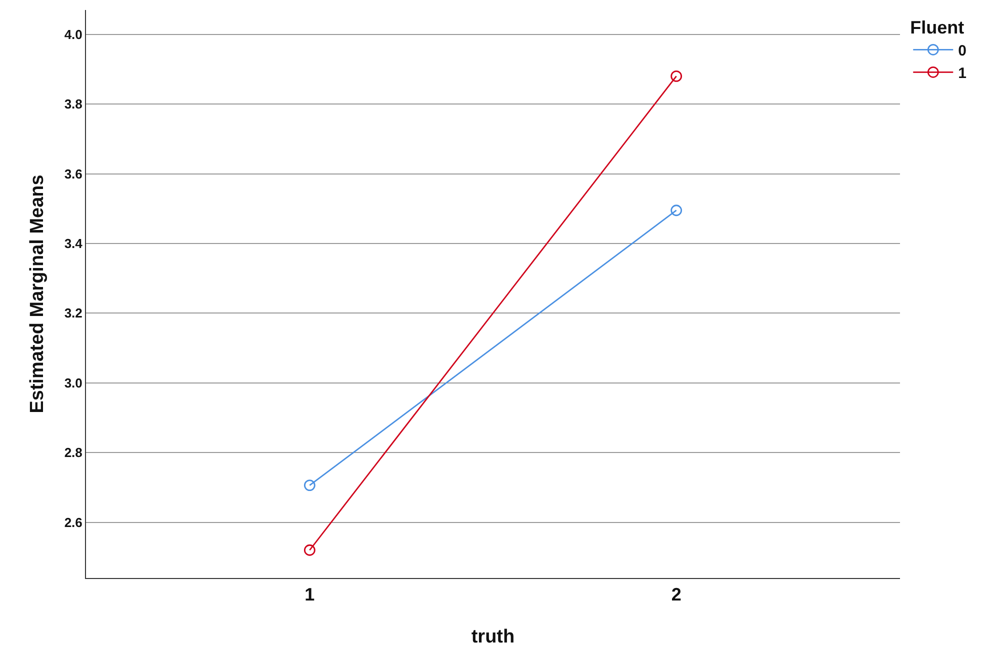 Image resolution: width=992 pixels, height=657 pixels. What do you see at coordinates (676, 594) in the screenshot?
I see `x-tick-label: 2` at bounding box center [676, 594].